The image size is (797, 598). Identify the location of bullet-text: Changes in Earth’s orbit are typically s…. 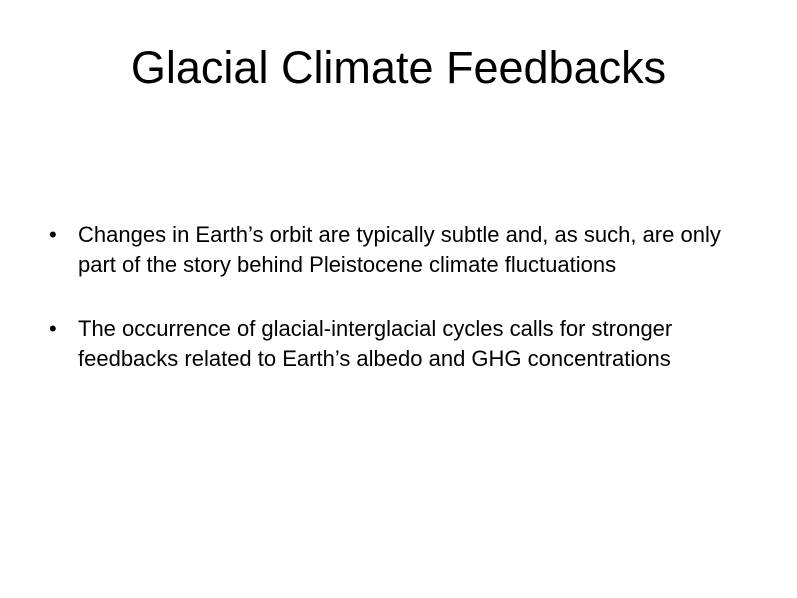
(399, 249).